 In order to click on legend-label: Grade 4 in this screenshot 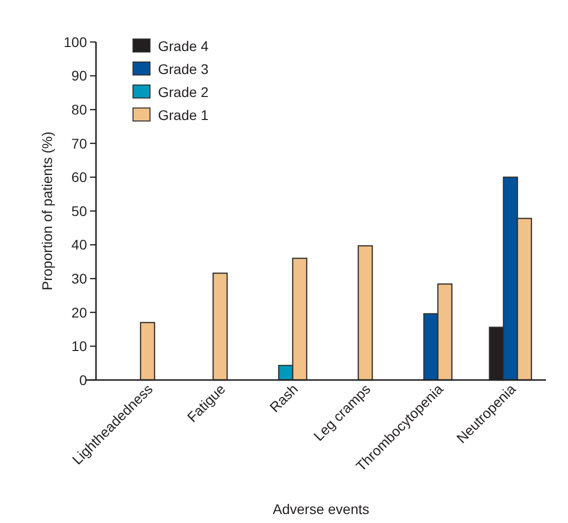, I will do `click(183, 46)`.